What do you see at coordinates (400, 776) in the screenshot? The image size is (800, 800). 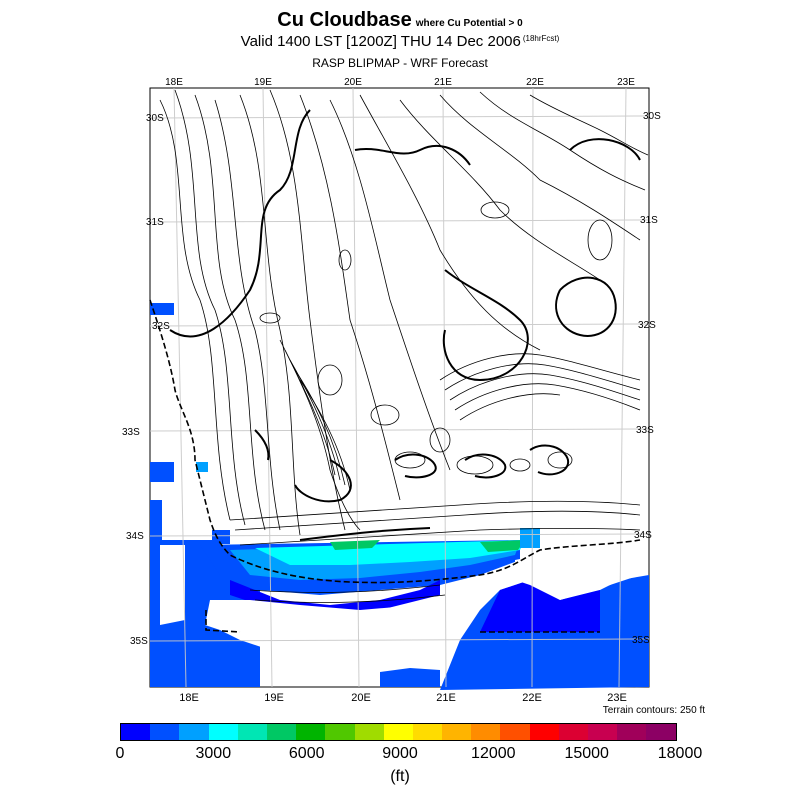 I see `colorbar-units: (ft)` at bounding box center [400, 776].